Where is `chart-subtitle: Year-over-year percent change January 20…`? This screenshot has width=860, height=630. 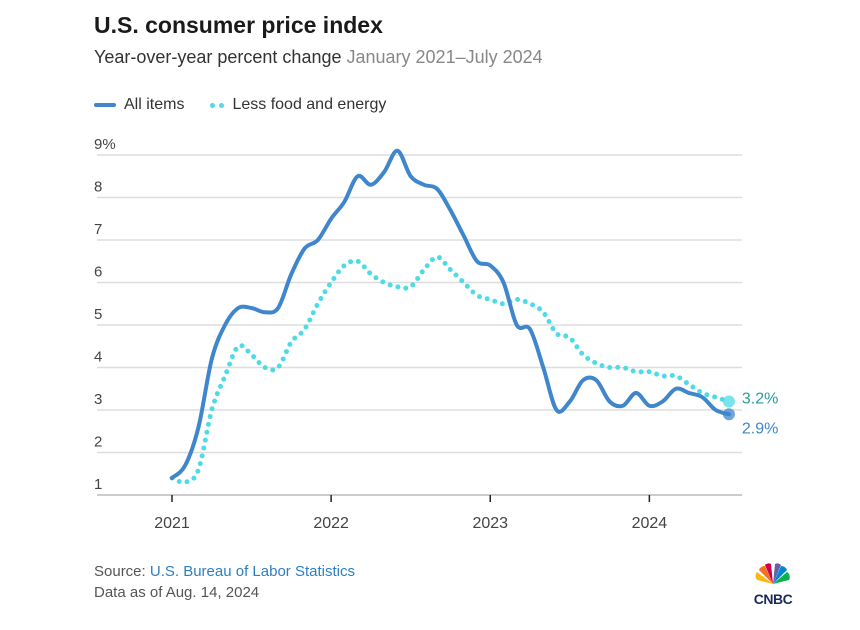 chart-subtitle: Year-over-year percent change January 20… is located at coordinates (318, 57).